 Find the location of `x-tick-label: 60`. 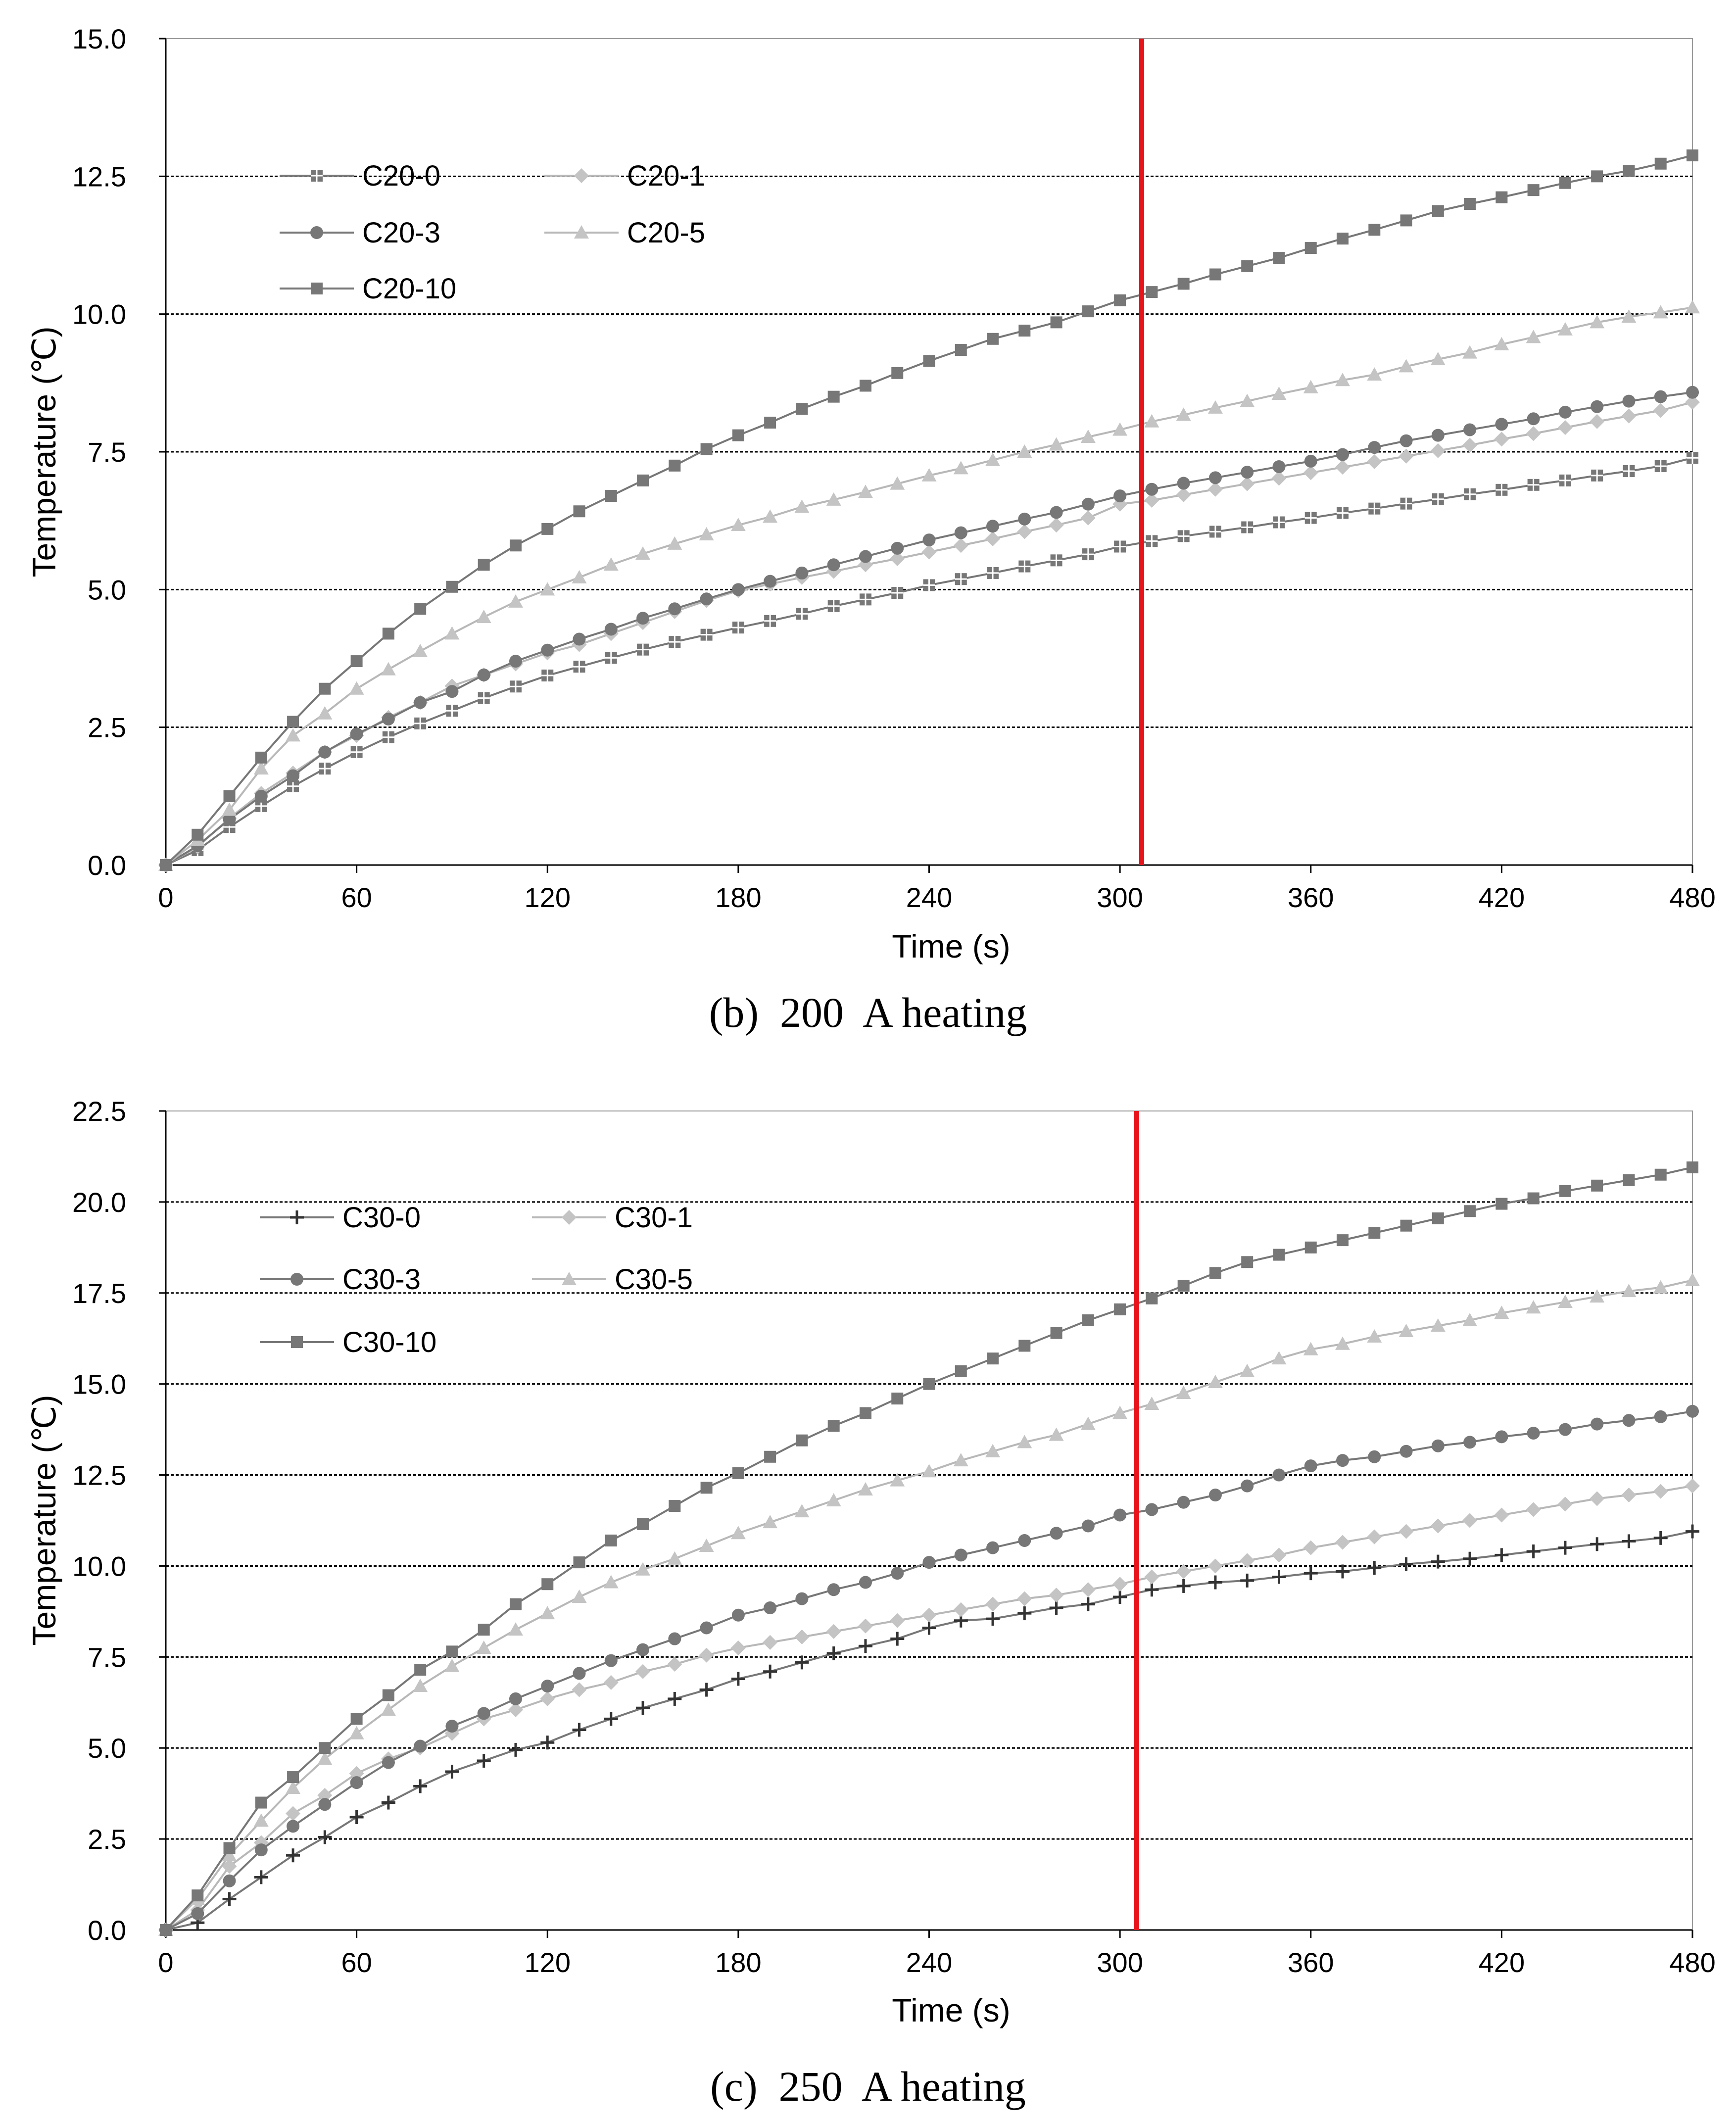

x-tick-label: 60 is located at coordinates (356, 898).